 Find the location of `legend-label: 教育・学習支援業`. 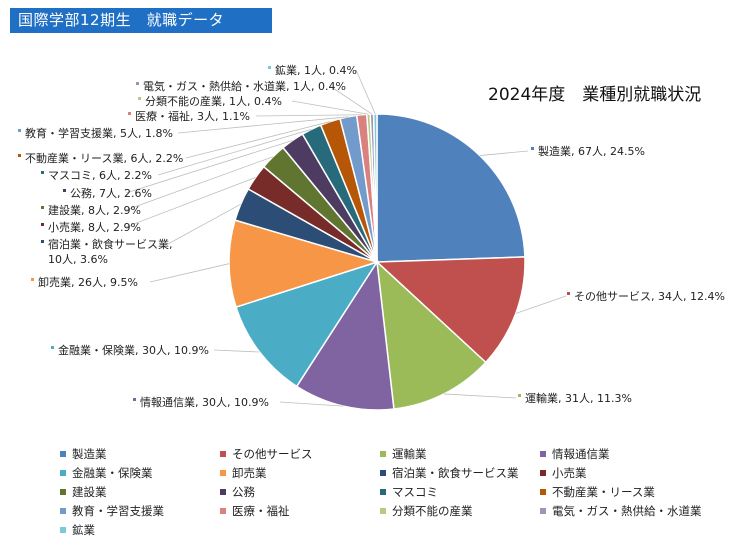

legend-label: 教育・学習支援業 is located at coordinates (118, 511).